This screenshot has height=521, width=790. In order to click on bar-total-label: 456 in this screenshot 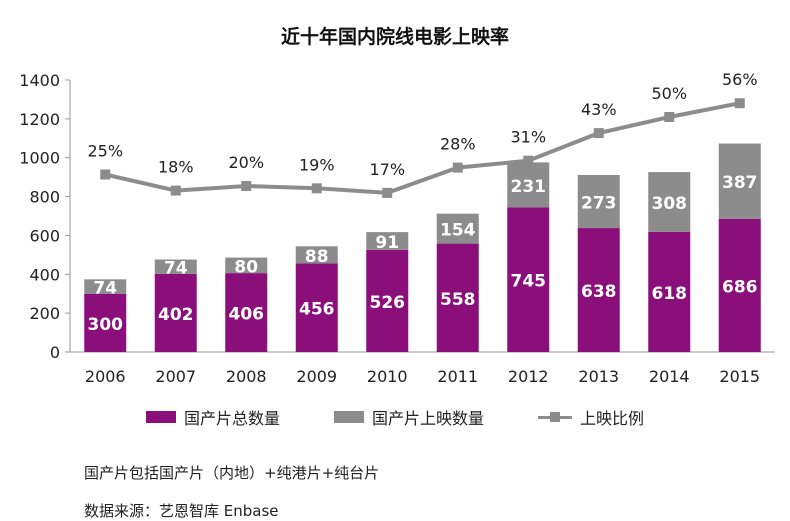, I will do `click(317, 310)`.